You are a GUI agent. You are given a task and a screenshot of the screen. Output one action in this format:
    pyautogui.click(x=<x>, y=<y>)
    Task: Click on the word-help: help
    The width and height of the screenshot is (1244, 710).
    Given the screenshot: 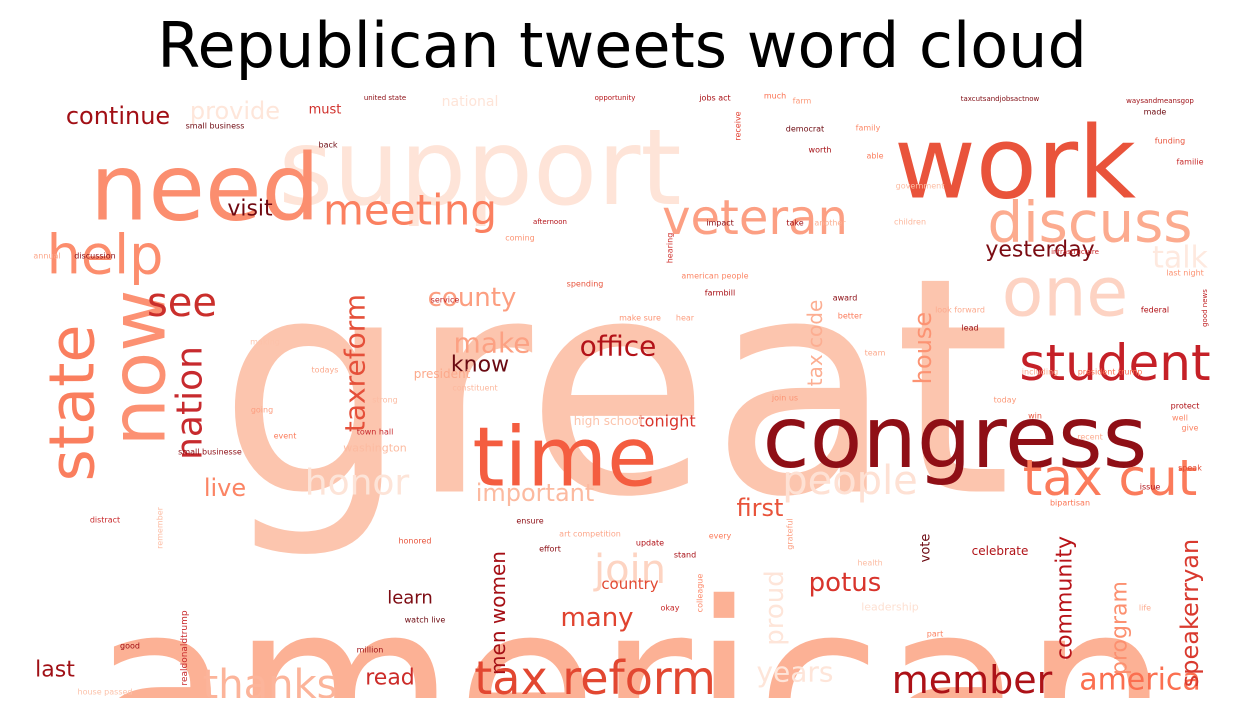 What is the action you would take?
    pyautogui.click(x=105, y=255)
    